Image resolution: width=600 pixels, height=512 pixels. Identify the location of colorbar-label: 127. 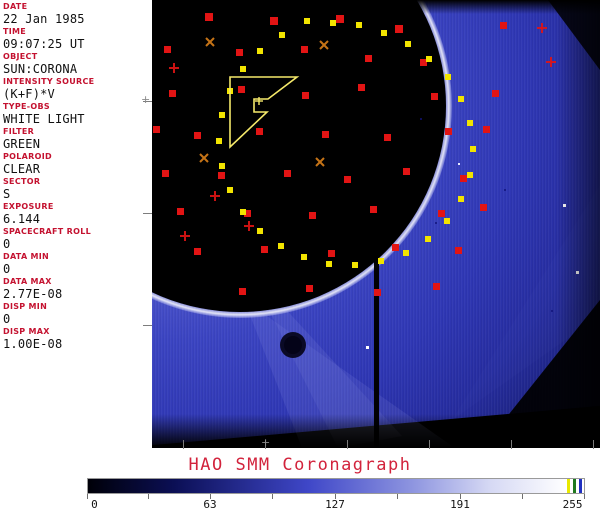
(335, 504).